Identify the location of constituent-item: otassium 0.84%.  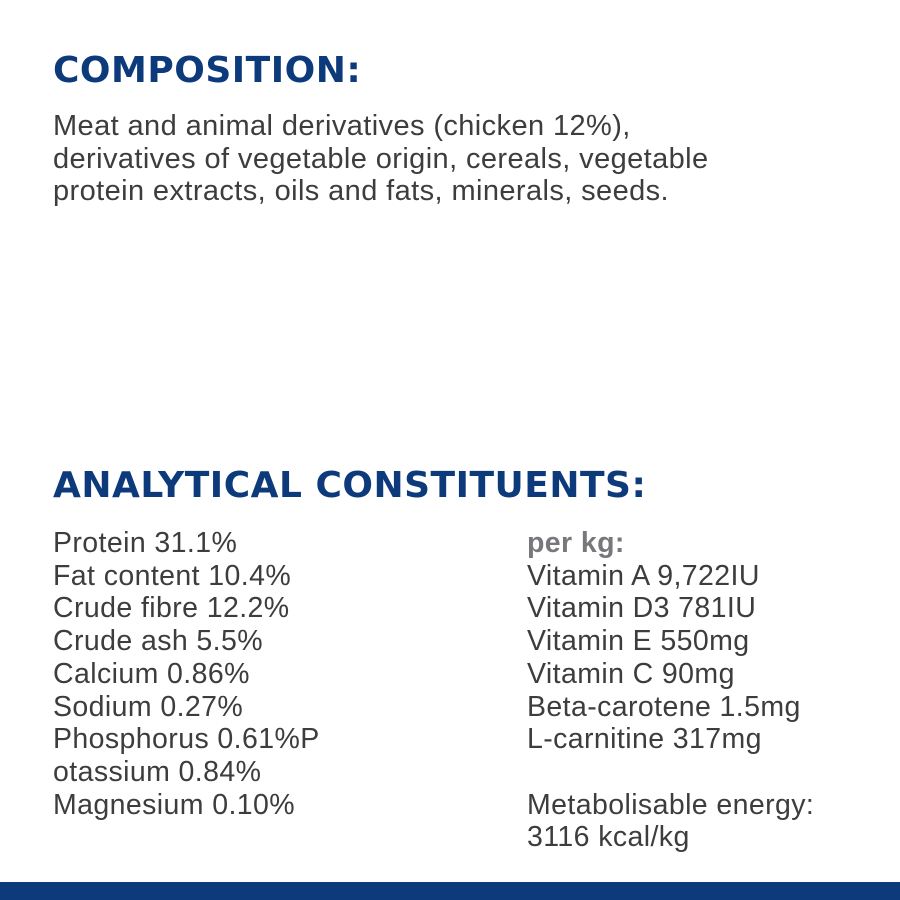
(157, 771).